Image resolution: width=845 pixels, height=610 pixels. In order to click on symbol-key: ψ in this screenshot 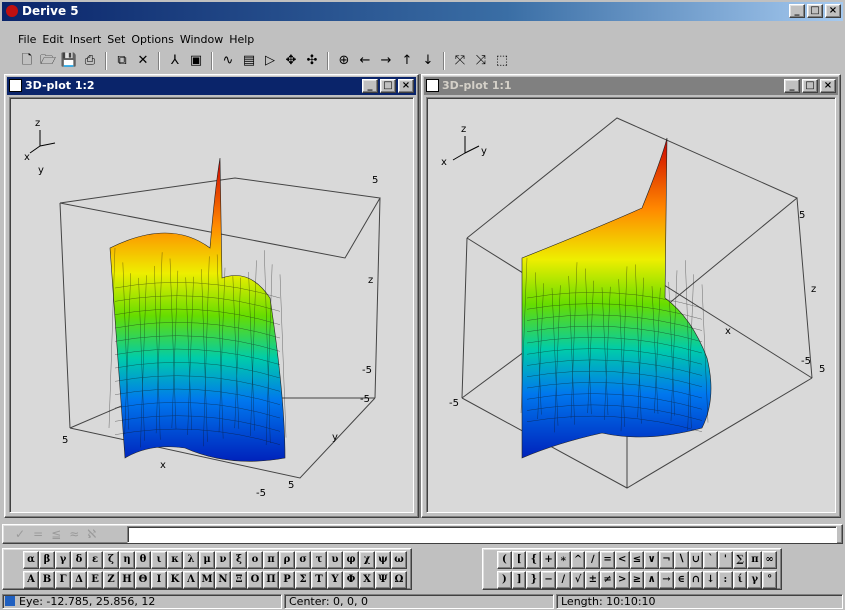, I will do `click(383, 560)`.